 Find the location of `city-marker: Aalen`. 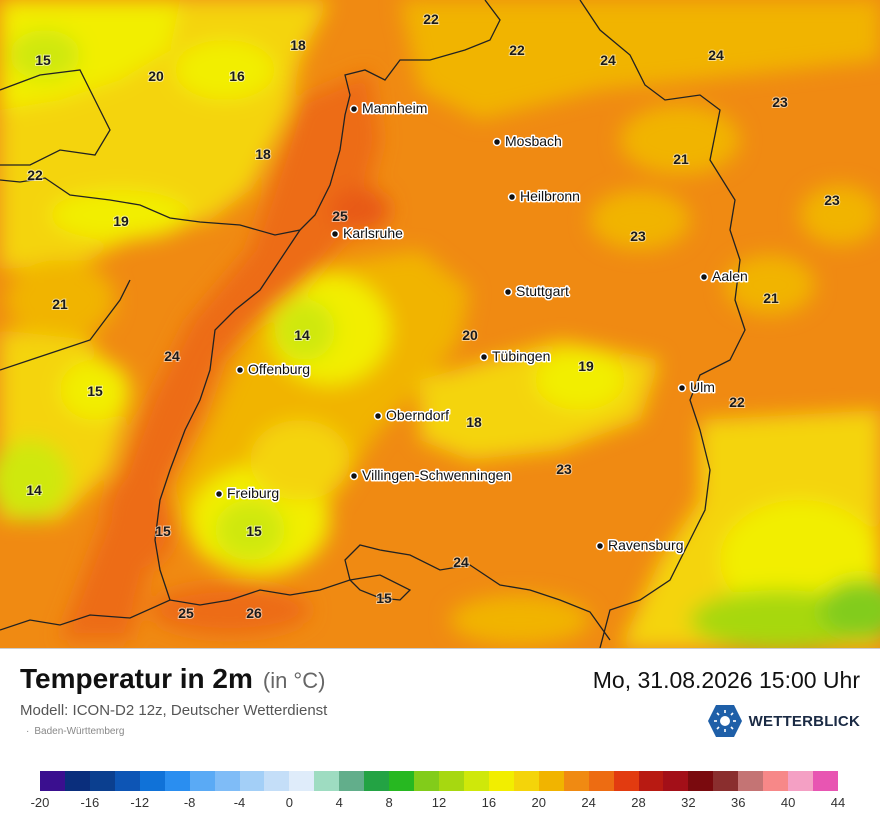

city-marker: Aalen is located at coordinates (724, 276).